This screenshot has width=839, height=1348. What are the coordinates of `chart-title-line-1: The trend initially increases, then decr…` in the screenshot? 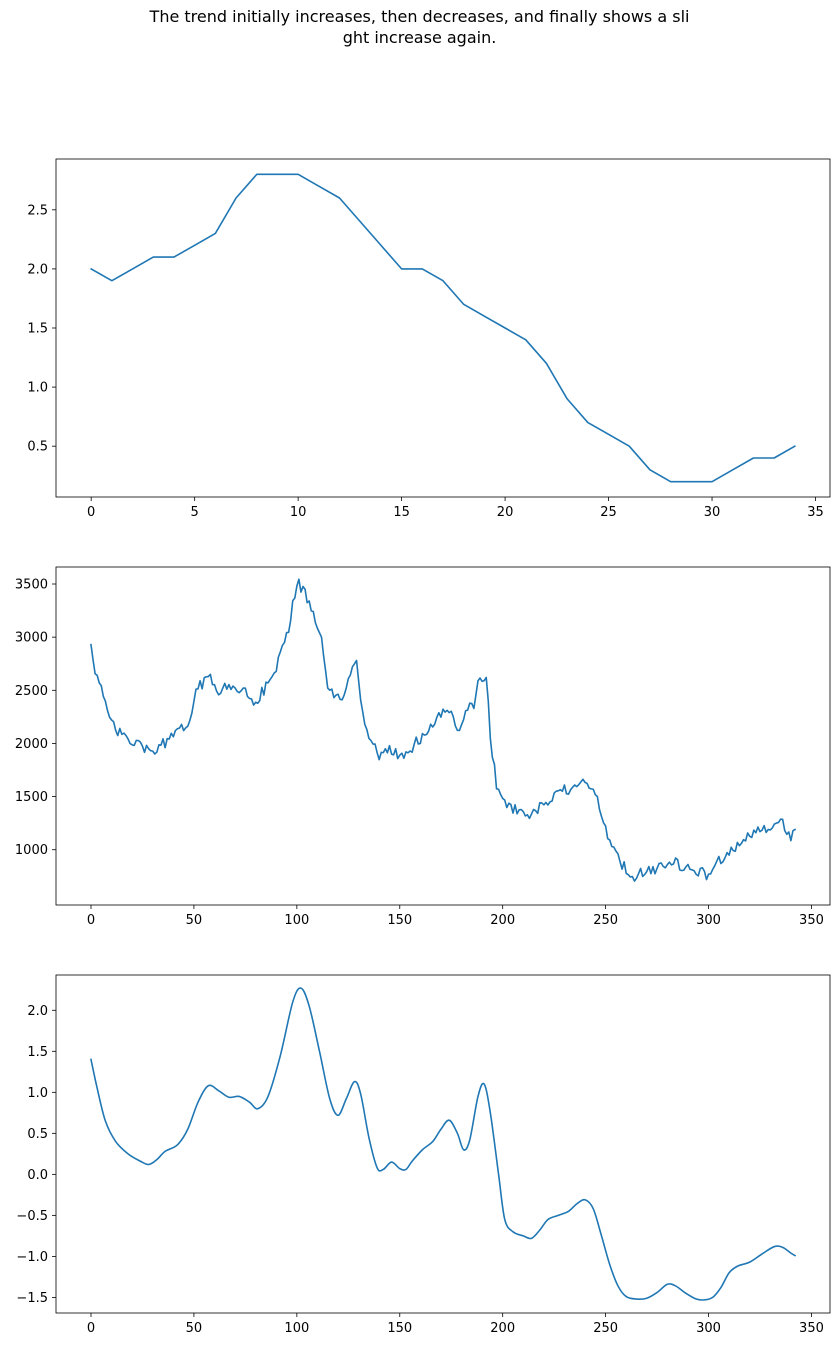 It's located at (419, 16).